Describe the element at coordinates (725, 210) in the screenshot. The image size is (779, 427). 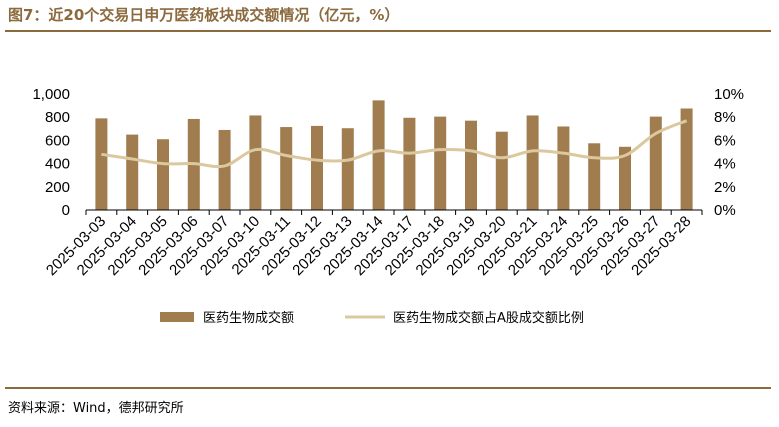
I see `y-right-tick-label: 0%` at that location.